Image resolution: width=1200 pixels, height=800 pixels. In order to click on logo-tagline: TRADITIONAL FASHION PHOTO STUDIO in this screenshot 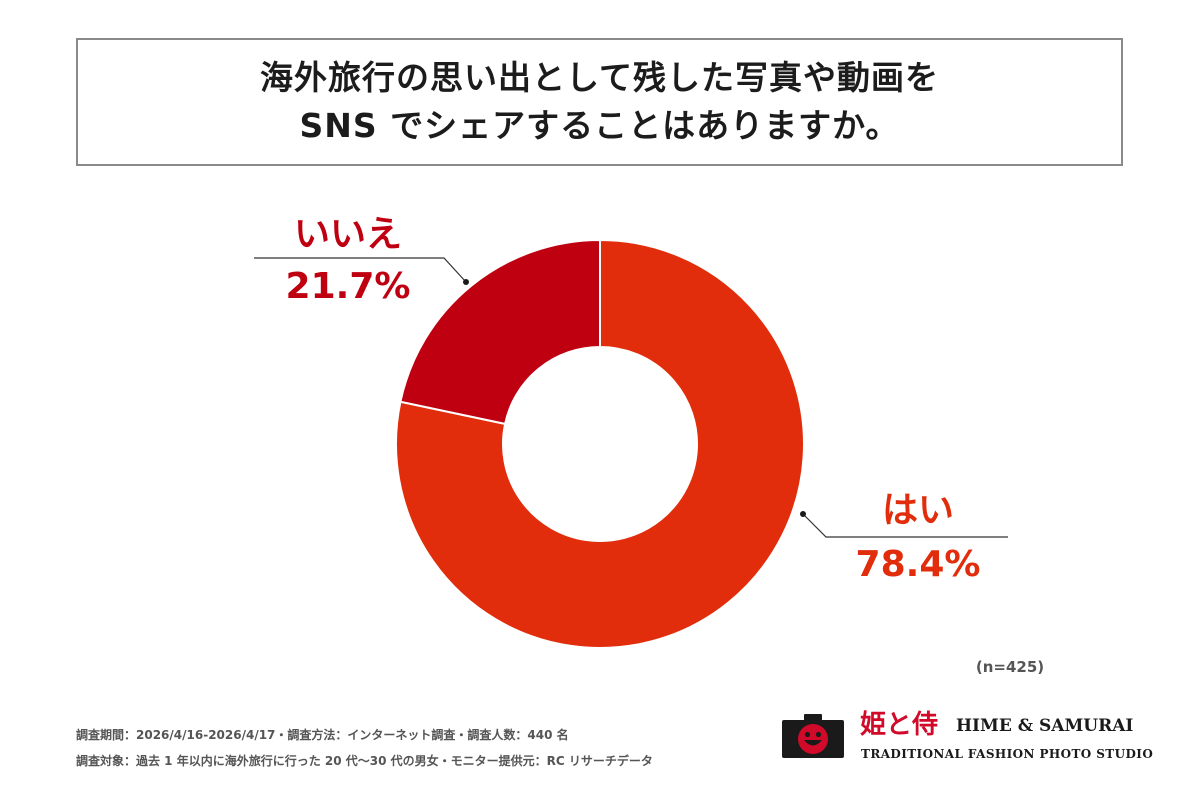, I will do `click(1007, 754)`.